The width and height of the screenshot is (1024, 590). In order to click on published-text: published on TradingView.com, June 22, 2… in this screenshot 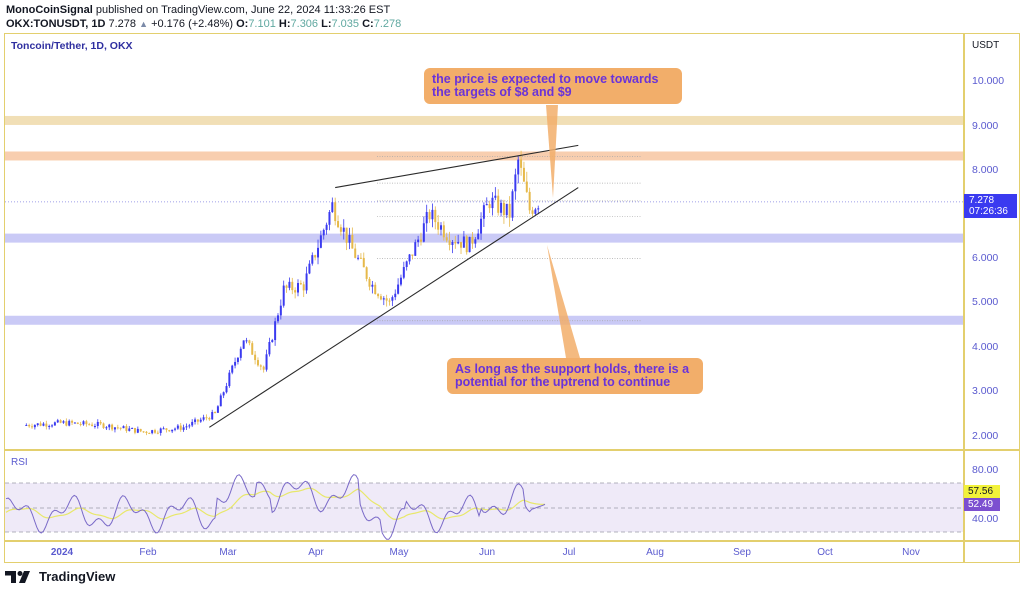, I will do `click(243, 10)`.